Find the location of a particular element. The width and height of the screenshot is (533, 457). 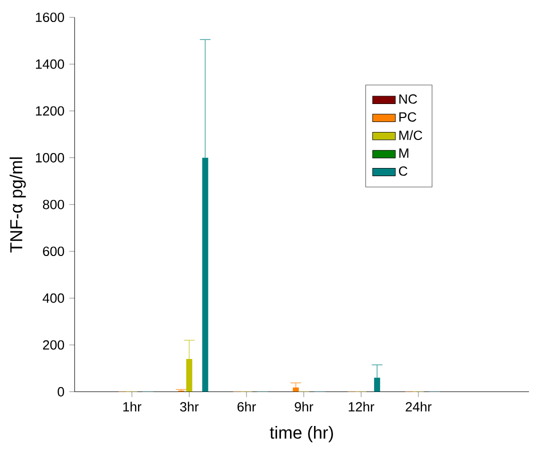

y-tick-label: 400 is located at coordinates (53, 298).